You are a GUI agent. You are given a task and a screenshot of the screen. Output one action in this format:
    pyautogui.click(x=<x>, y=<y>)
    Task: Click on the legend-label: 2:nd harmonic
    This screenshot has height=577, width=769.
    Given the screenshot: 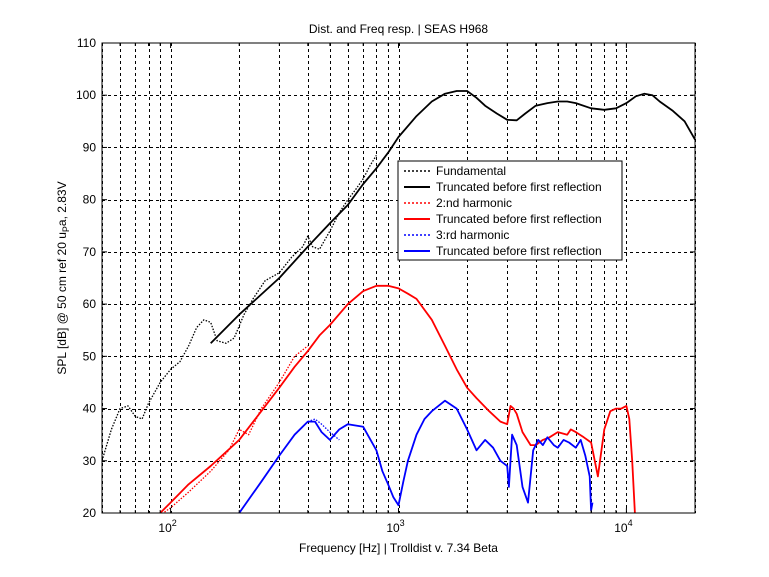 What is the action you would take?
    pyautogui.click(x=474, y=203)
    